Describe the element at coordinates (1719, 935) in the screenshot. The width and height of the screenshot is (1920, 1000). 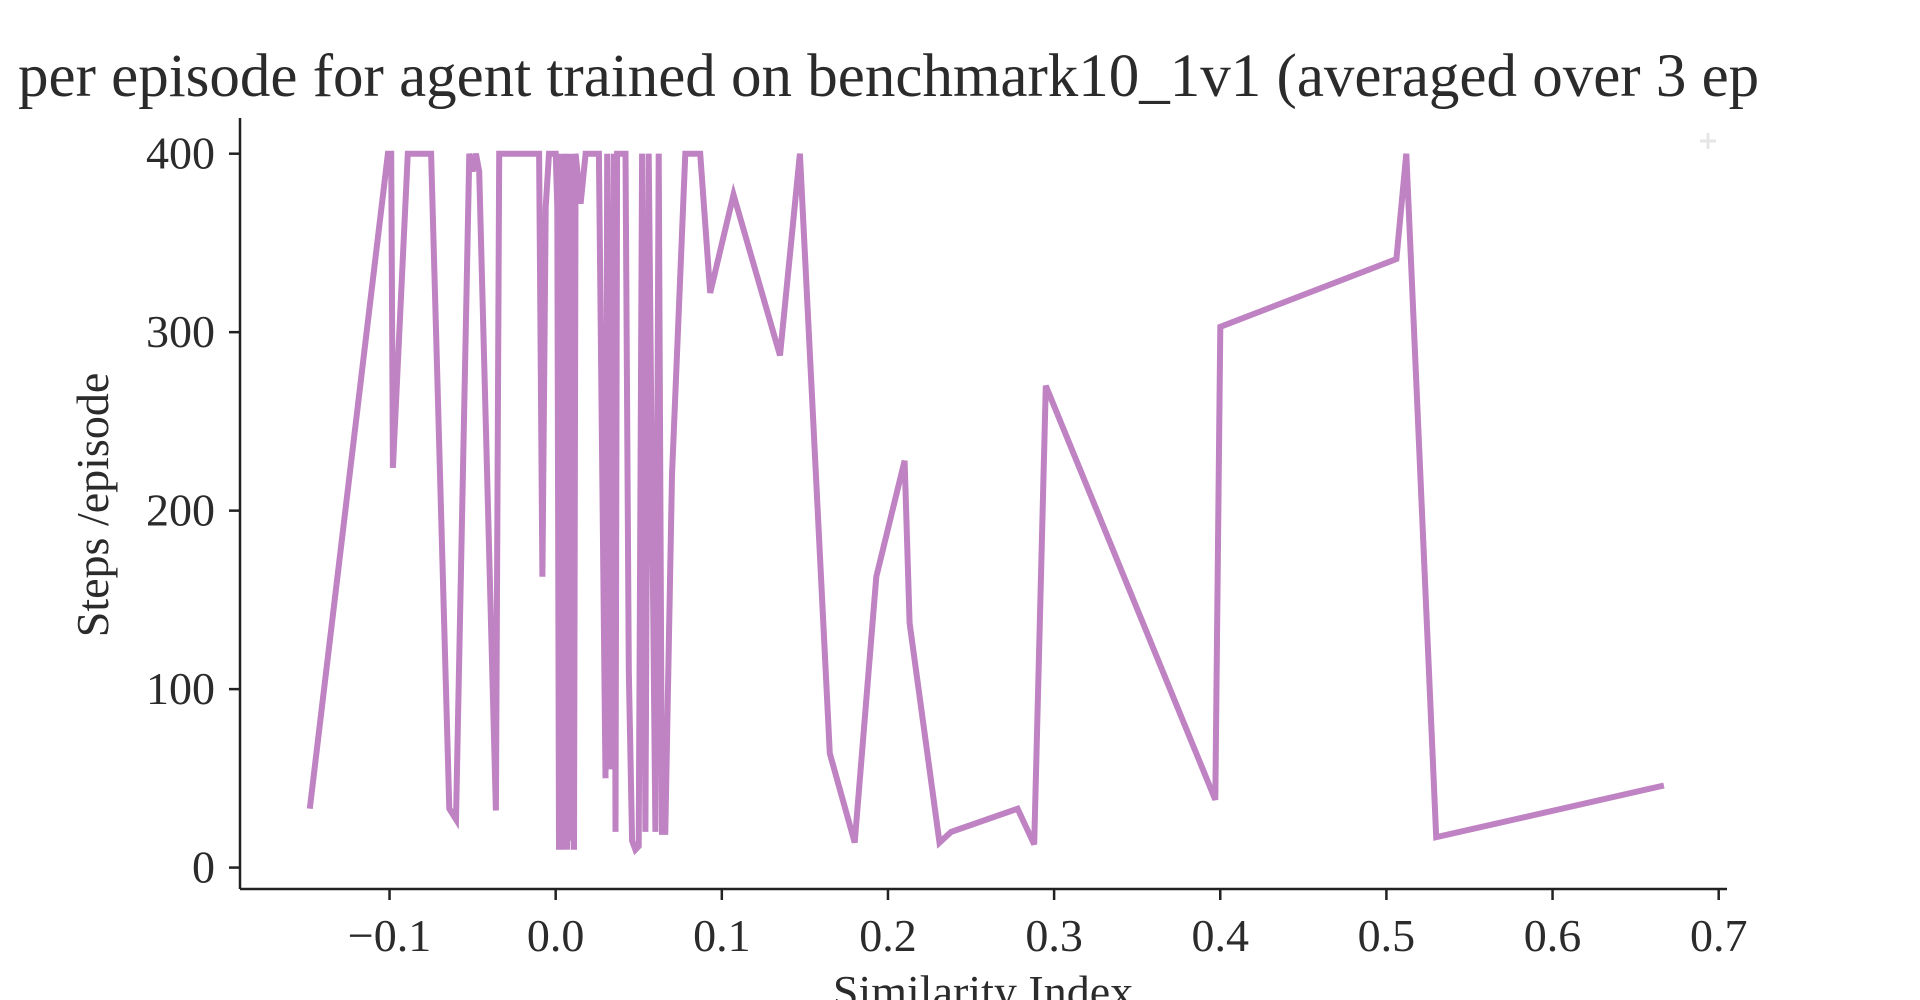
I see `x-tick-label: 0.7` at that location.